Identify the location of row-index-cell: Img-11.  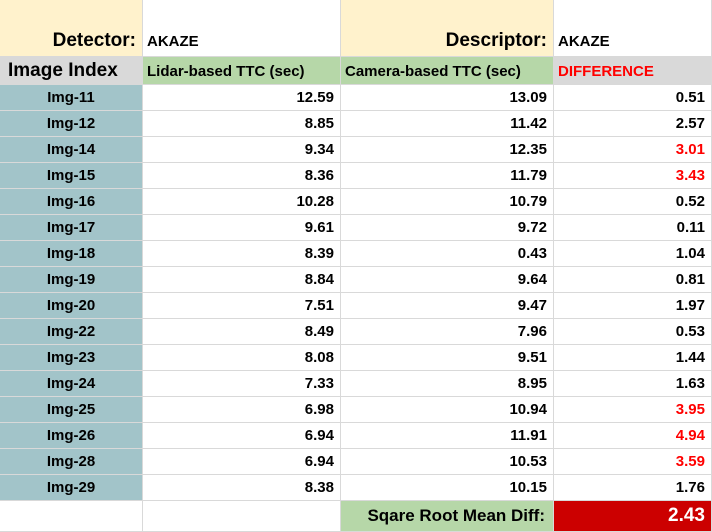
(71, 98).